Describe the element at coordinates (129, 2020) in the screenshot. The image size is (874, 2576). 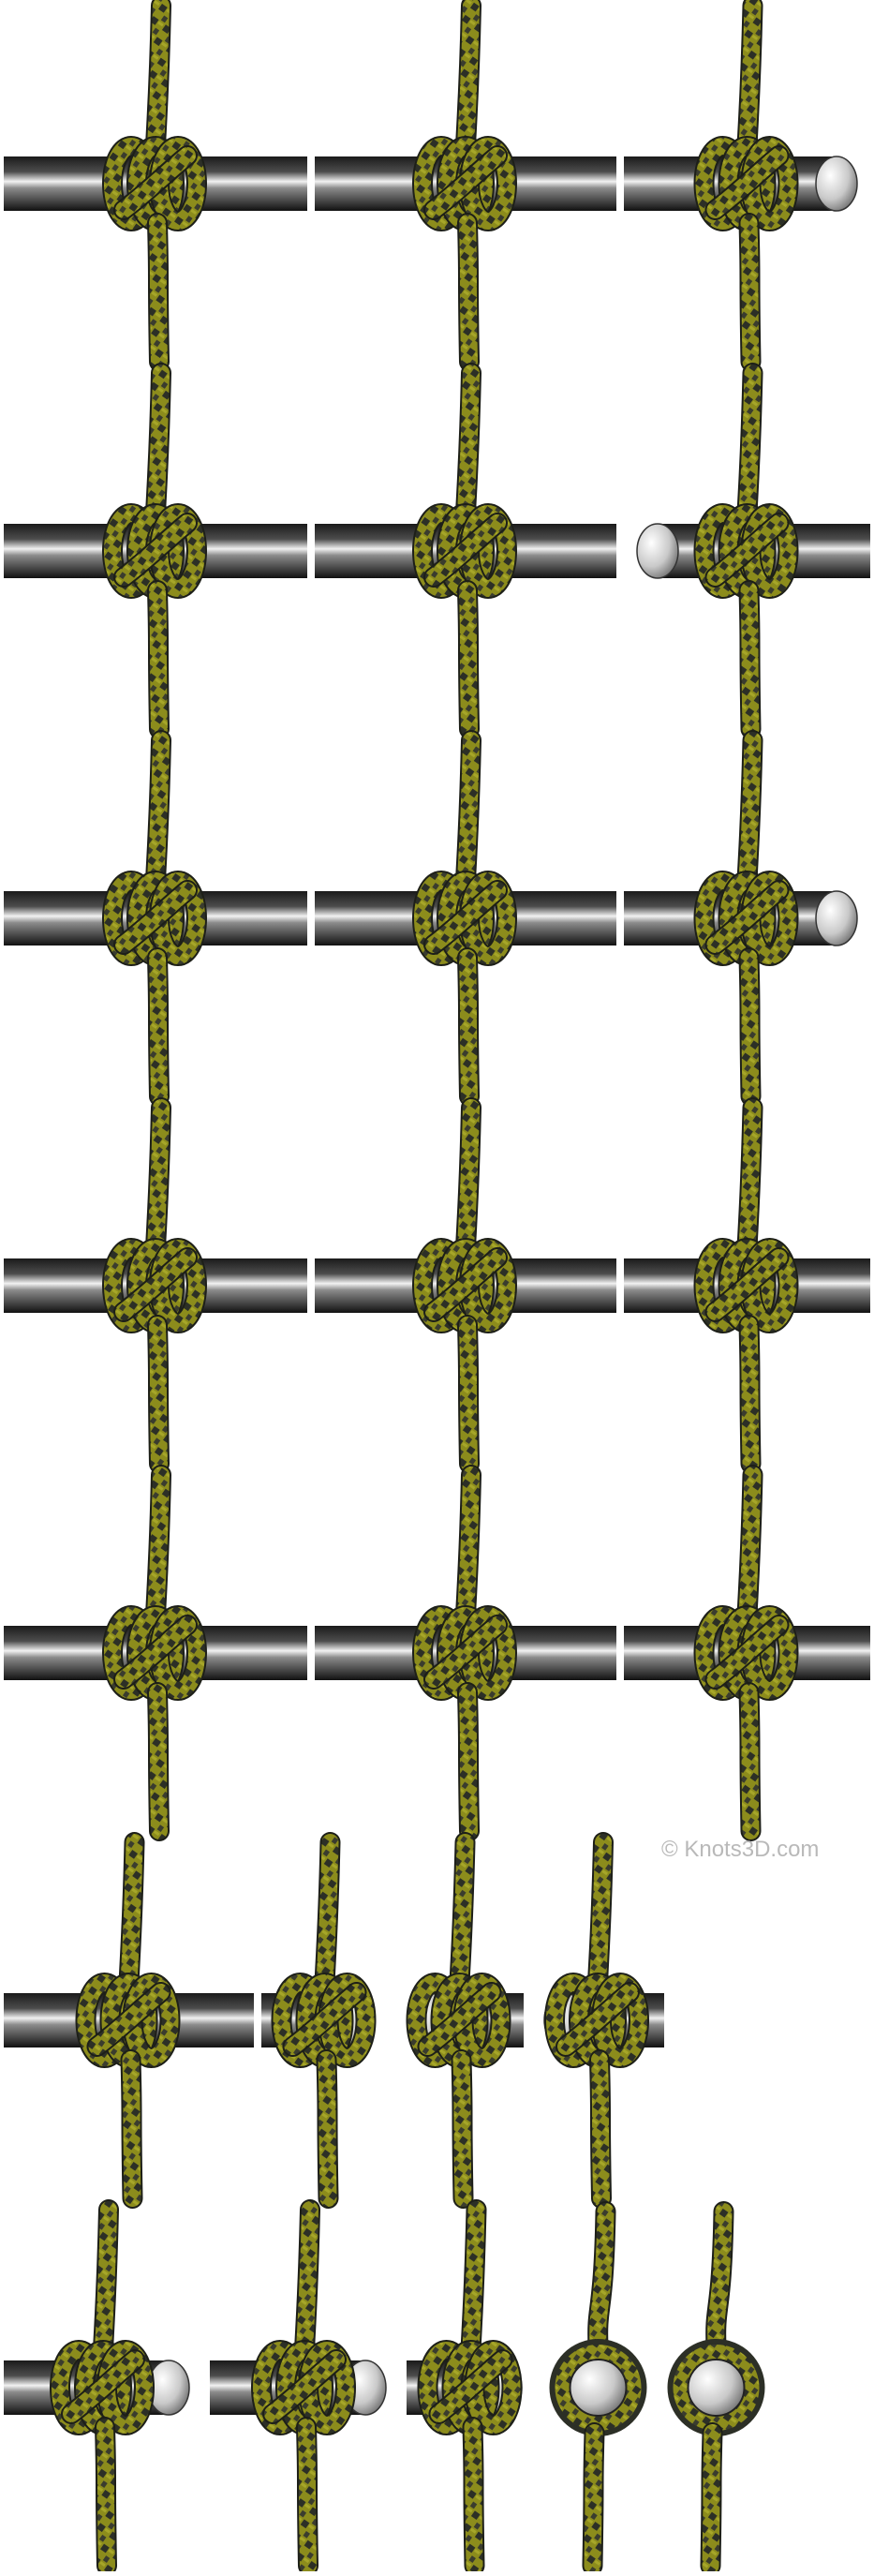
I see `knot-step-r6-p1` at that location.